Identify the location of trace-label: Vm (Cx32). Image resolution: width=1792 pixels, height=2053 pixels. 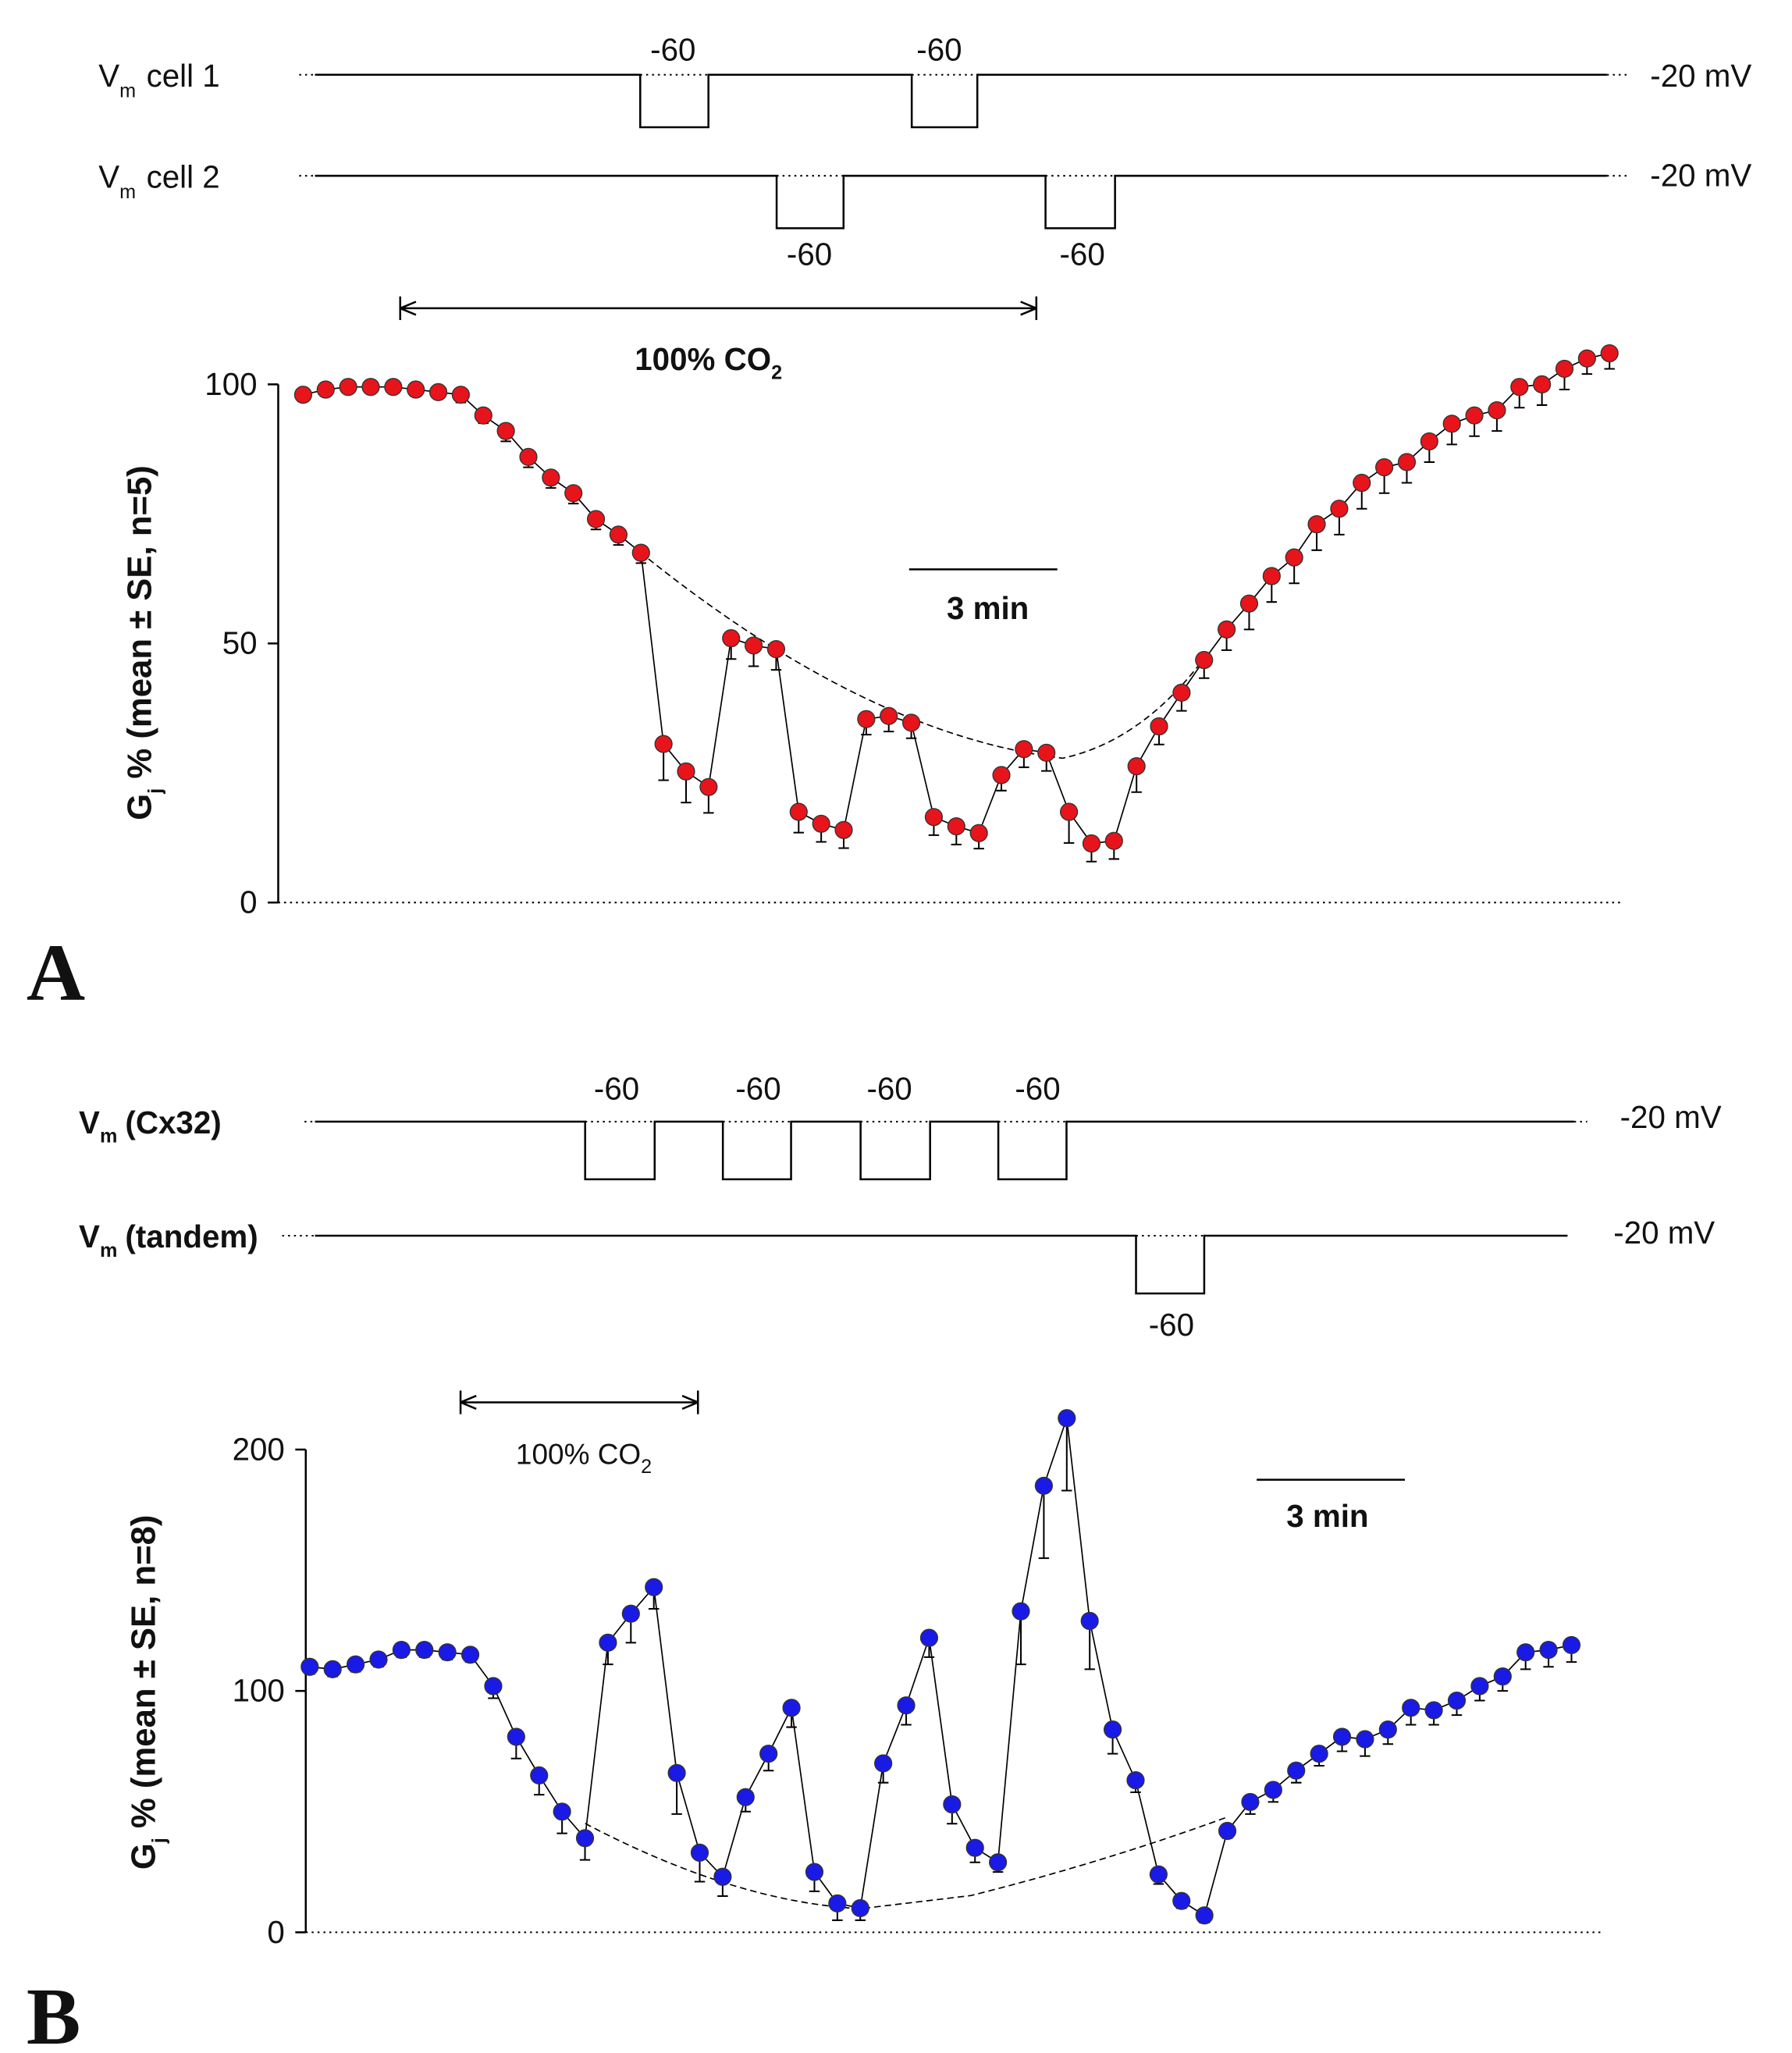
(150, 1126).